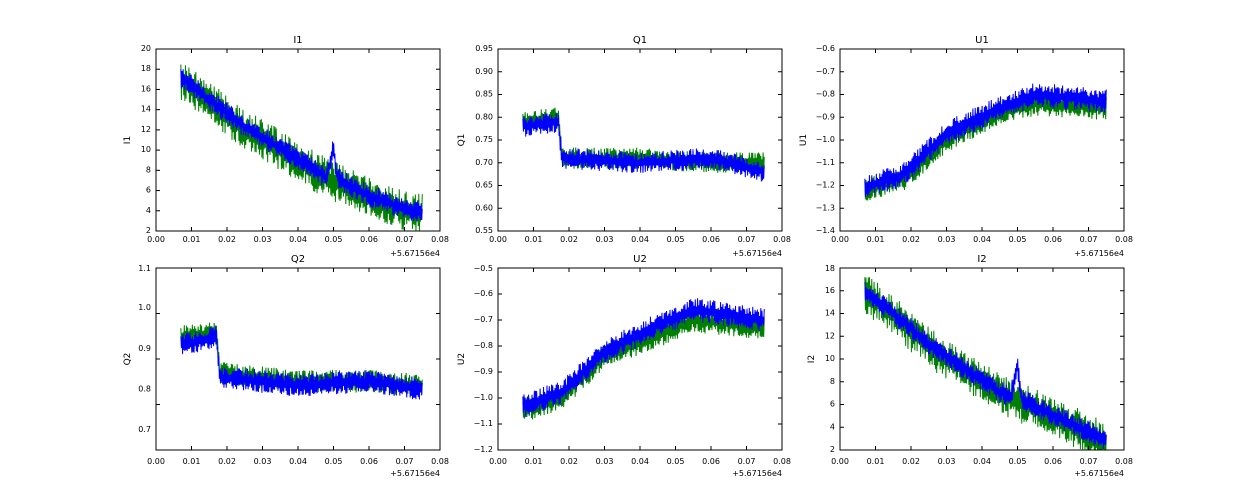  Describe the element at coordinates (832, 449) in the screenshot. I see `y-tick-label: 2` at that location.